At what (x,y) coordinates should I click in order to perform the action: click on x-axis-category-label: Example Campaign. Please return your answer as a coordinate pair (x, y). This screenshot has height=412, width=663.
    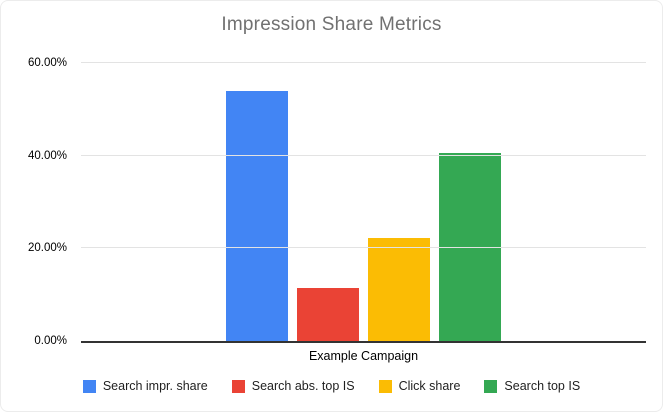
    Looking at the image, I should click on (363, 356).